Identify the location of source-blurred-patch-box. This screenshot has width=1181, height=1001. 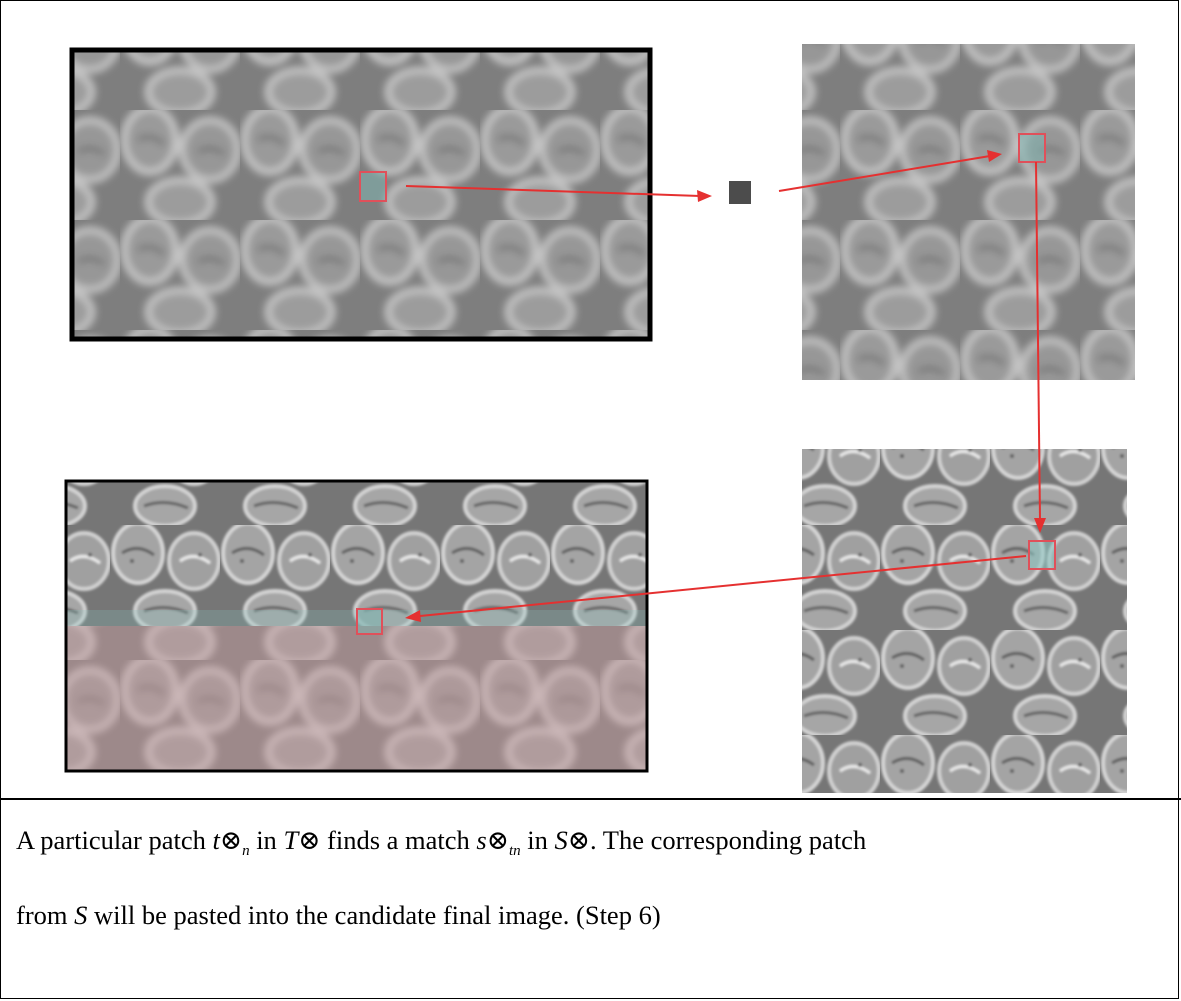
(1032, 148).